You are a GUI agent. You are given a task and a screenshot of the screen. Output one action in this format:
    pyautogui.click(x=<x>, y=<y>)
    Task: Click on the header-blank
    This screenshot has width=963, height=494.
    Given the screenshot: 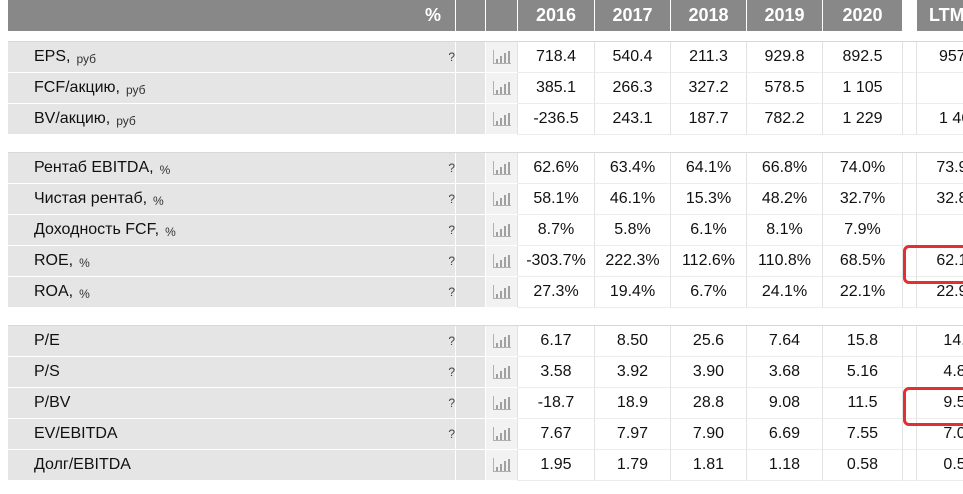 What is the action you would take?
    pyautogui.click(x=471, y=15)
    